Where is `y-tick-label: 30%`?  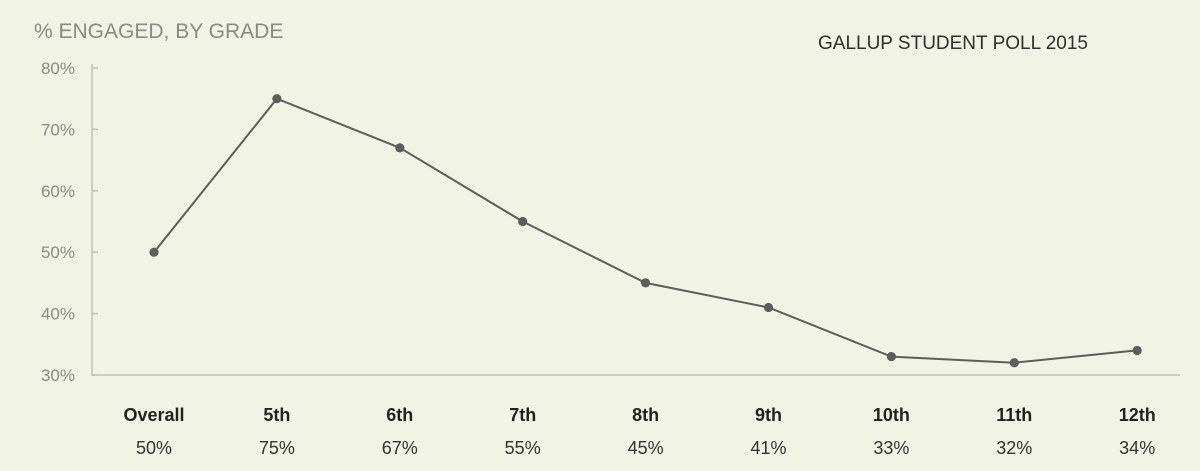
y-tick-label: 30% is located at coordinates (58, 375).